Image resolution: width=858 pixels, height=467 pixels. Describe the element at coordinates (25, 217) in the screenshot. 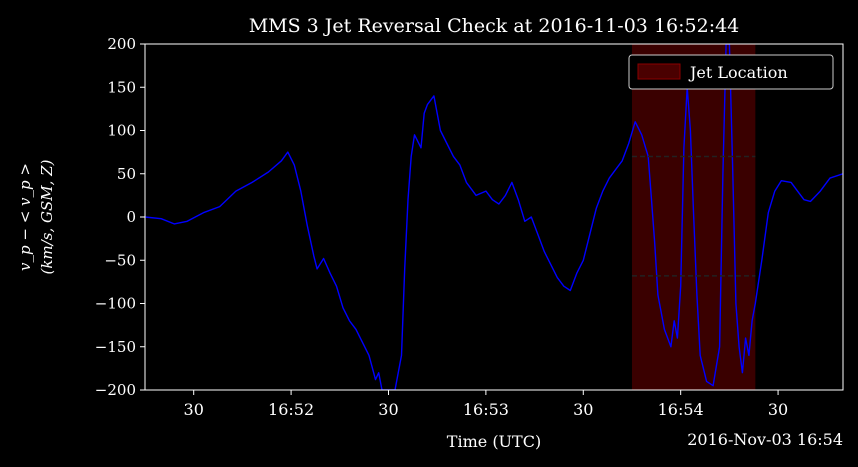

I see `y-axis-label-line1: v_p − < v_p >` at that location.